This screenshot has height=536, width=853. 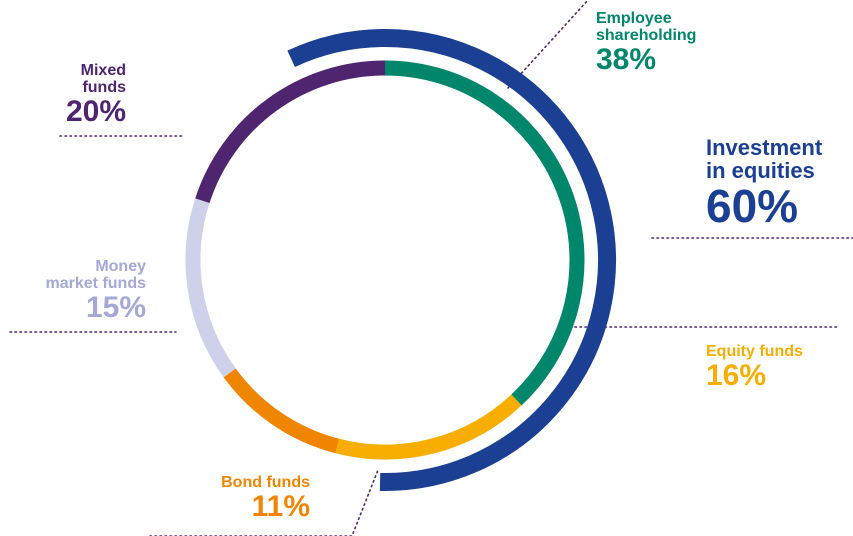 I want to click on label-name-line: Bond funds, so click(x=265, y=482).